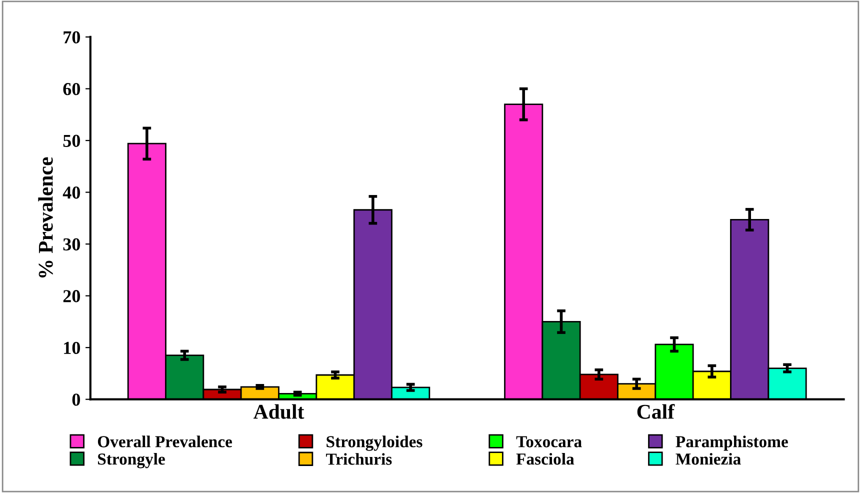  Describe the element at coordinates (71, 296) in the screenshot. I see `y-tick-label: 20` at that location.